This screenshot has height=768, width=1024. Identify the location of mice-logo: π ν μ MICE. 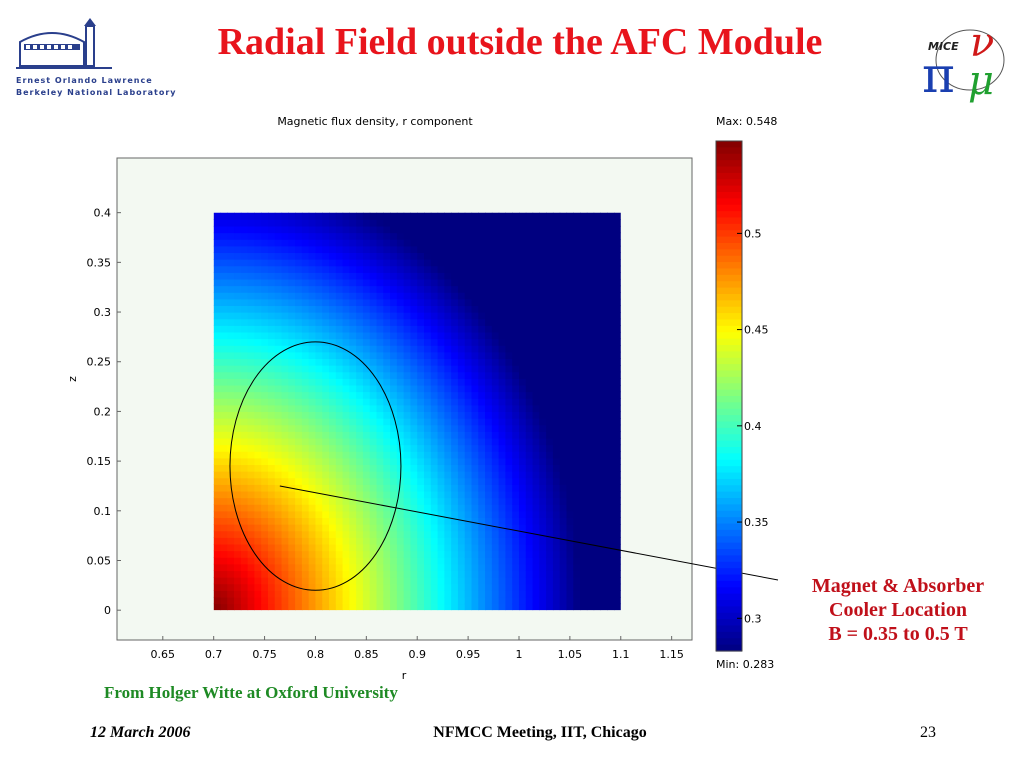
(966, 59).